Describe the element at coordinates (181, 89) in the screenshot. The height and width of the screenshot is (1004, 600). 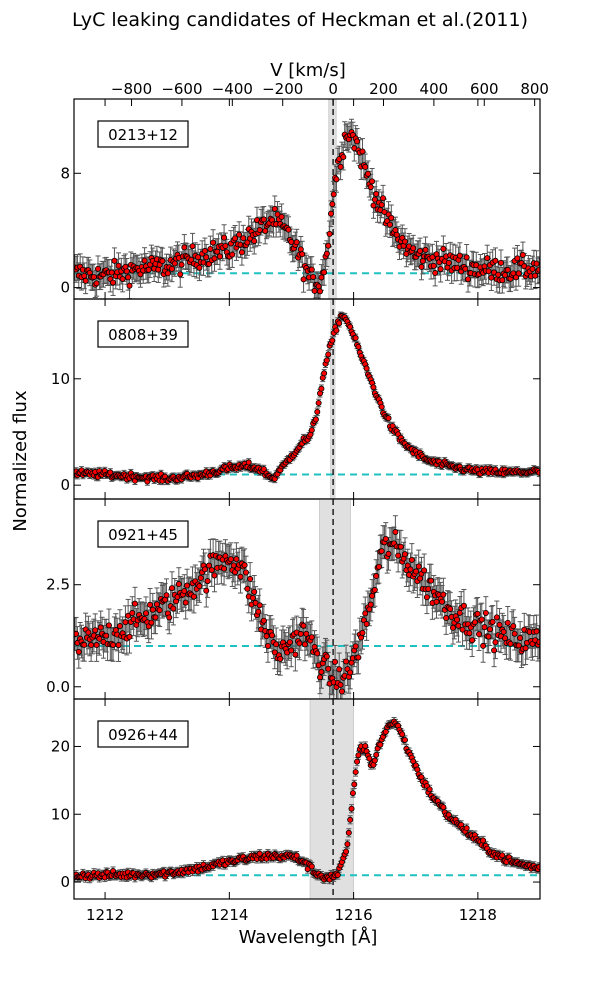
I see `velocity-tick-label: −600` at that location.